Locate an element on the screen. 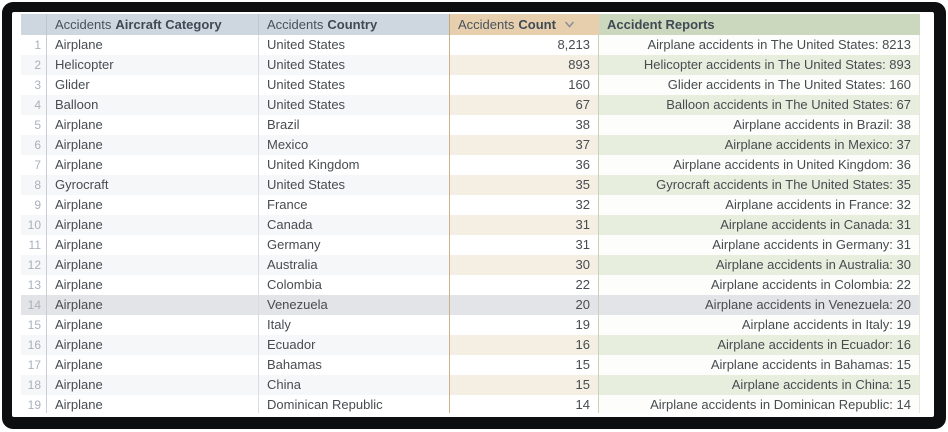 The image size is (948, 432). aircraft-category-cell: Gyrocraft is located at coordinates (153, 185).